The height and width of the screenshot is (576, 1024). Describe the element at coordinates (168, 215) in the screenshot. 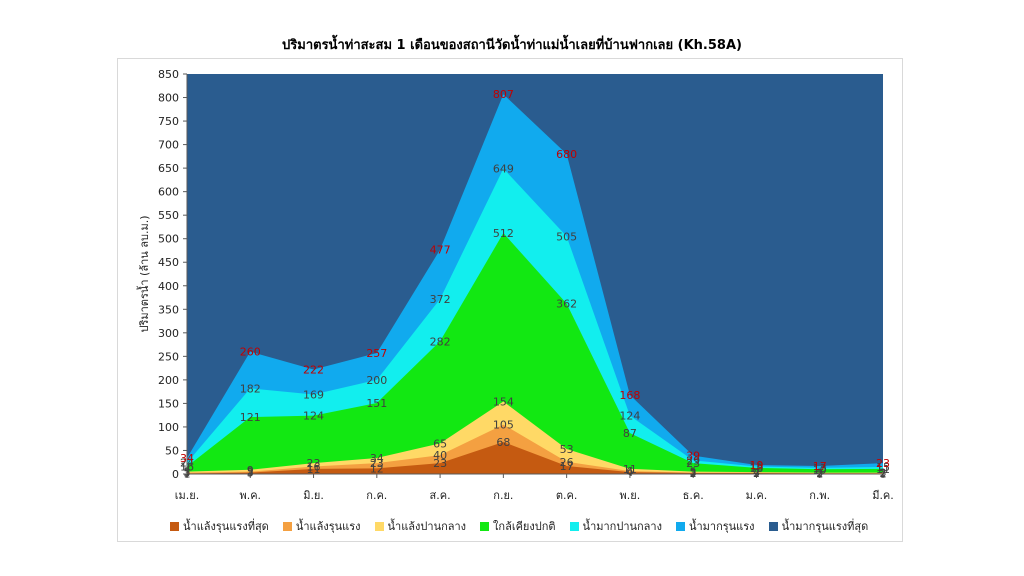

I see `y-tick-label: 550` at that location.